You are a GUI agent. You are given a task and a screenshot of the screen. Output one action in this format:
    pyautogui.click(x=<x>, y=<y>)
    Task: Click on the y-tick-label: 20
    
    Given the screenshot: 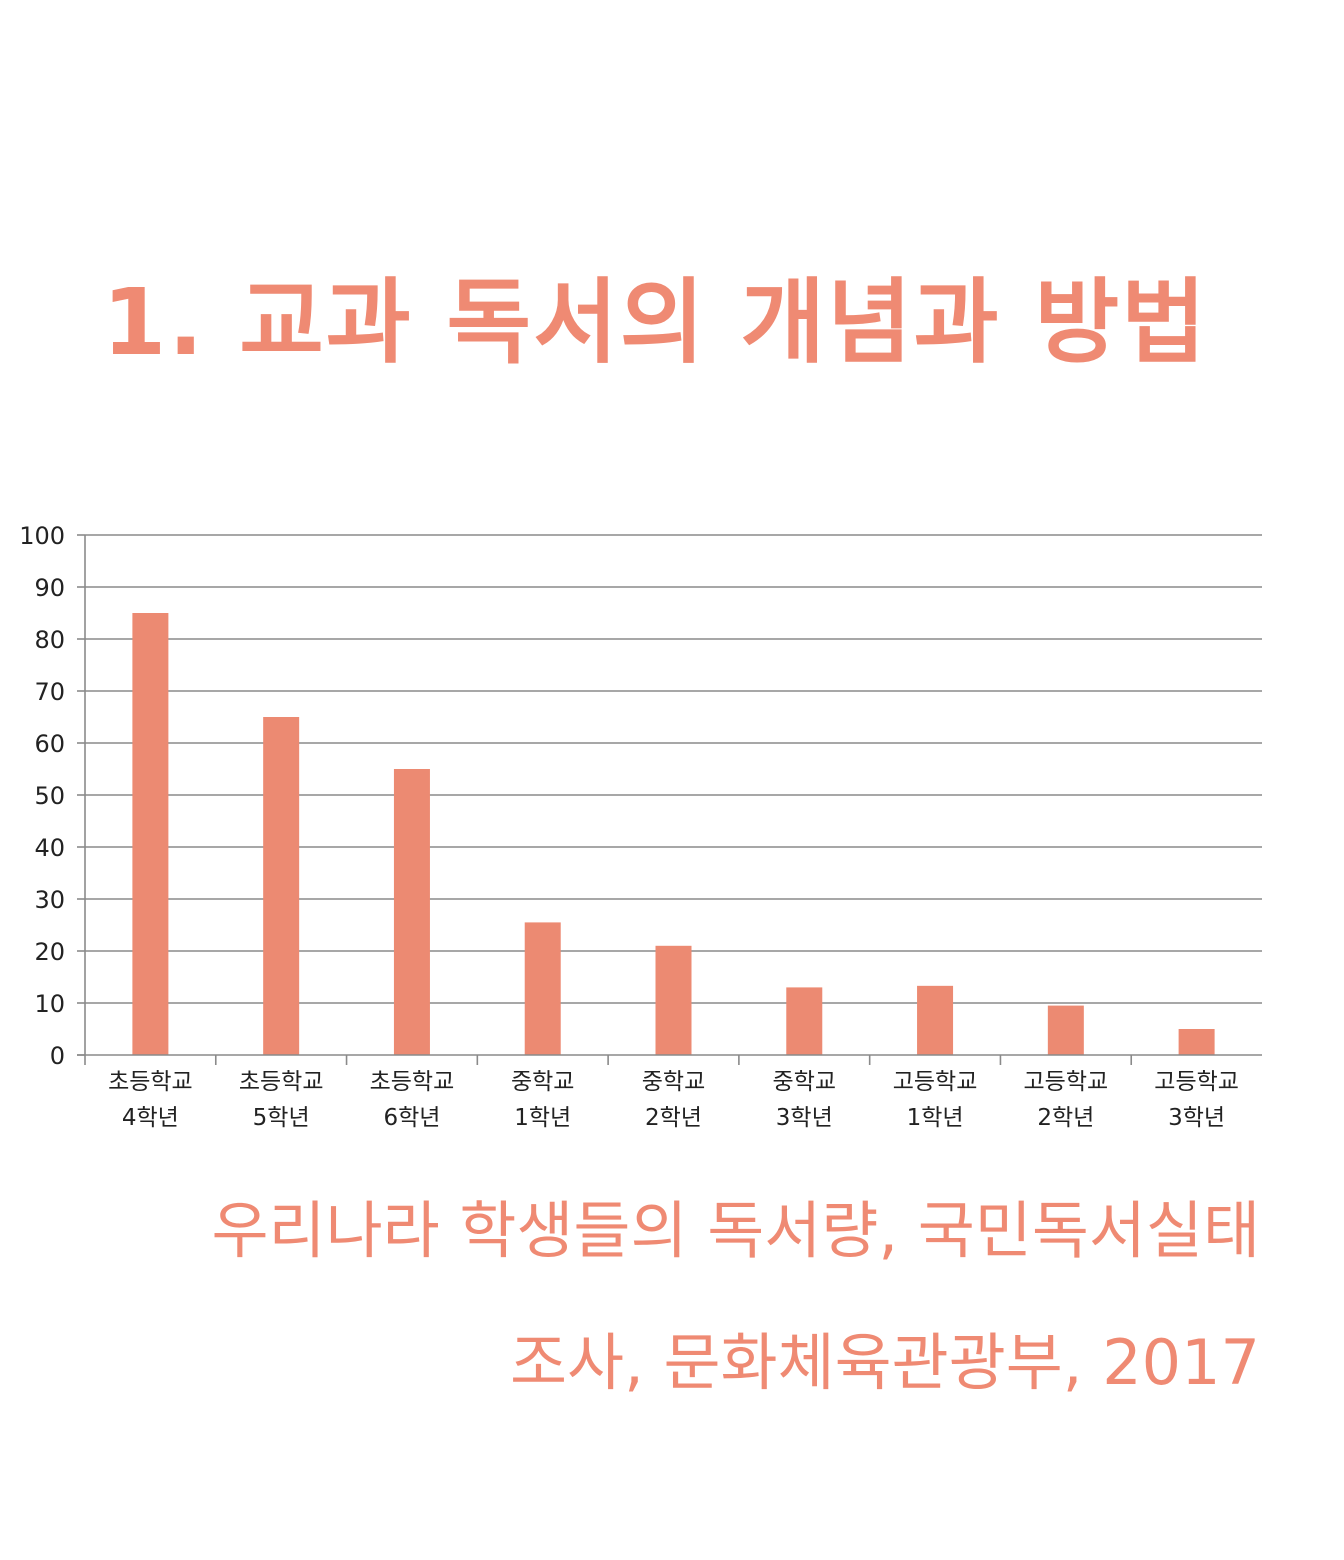 What is the action you would take?
    pyautogui.click(x=49, y=952)
    